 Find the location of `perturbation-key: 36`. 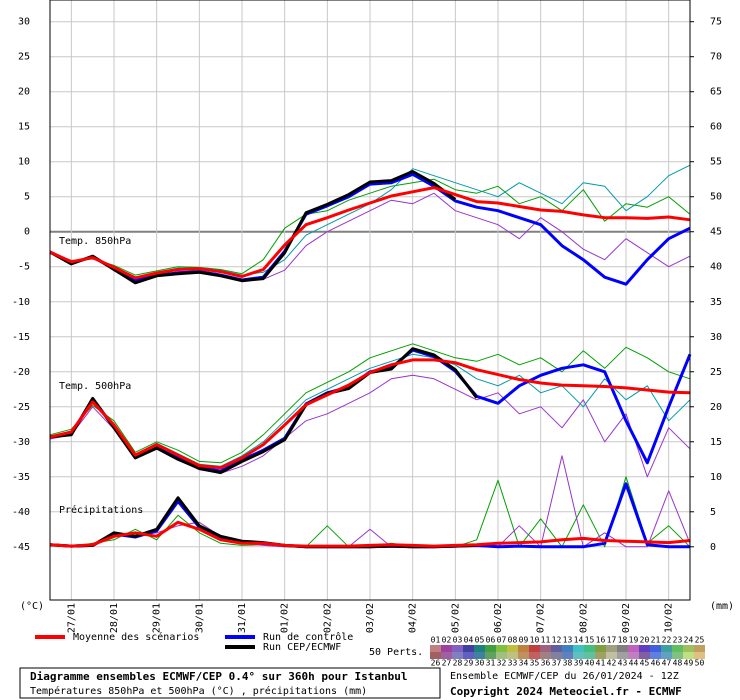

perturbation-key: 36 is located at coordinates (546, 663).